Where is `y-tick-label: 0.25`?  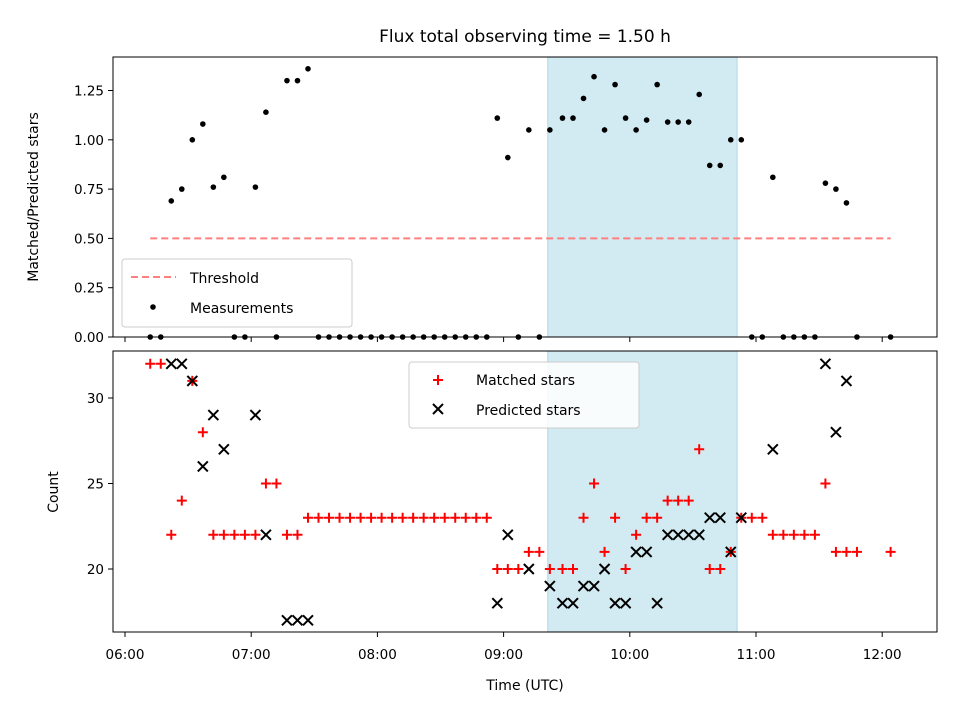 y-tick-label: 0.25 is located at coordinates (89, 289).